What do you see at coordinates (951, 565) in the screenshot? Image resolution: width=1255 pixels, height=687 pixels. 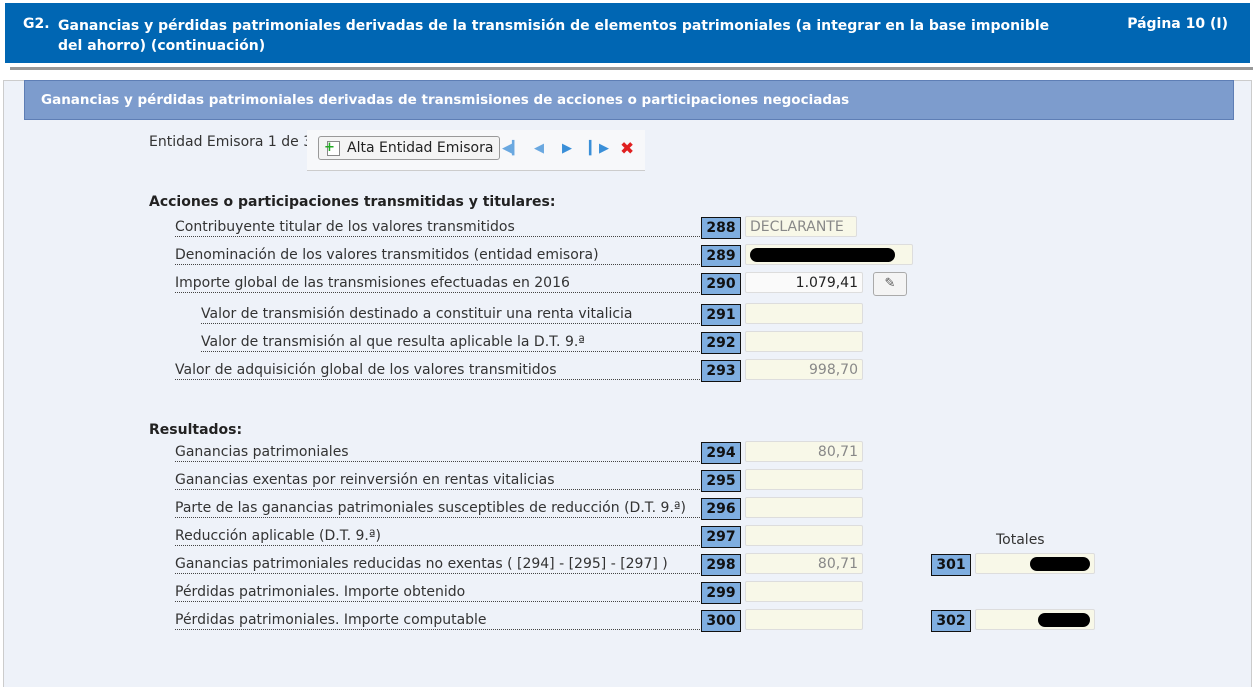 I see `box-number: 301` at bounding box center [951, 565].